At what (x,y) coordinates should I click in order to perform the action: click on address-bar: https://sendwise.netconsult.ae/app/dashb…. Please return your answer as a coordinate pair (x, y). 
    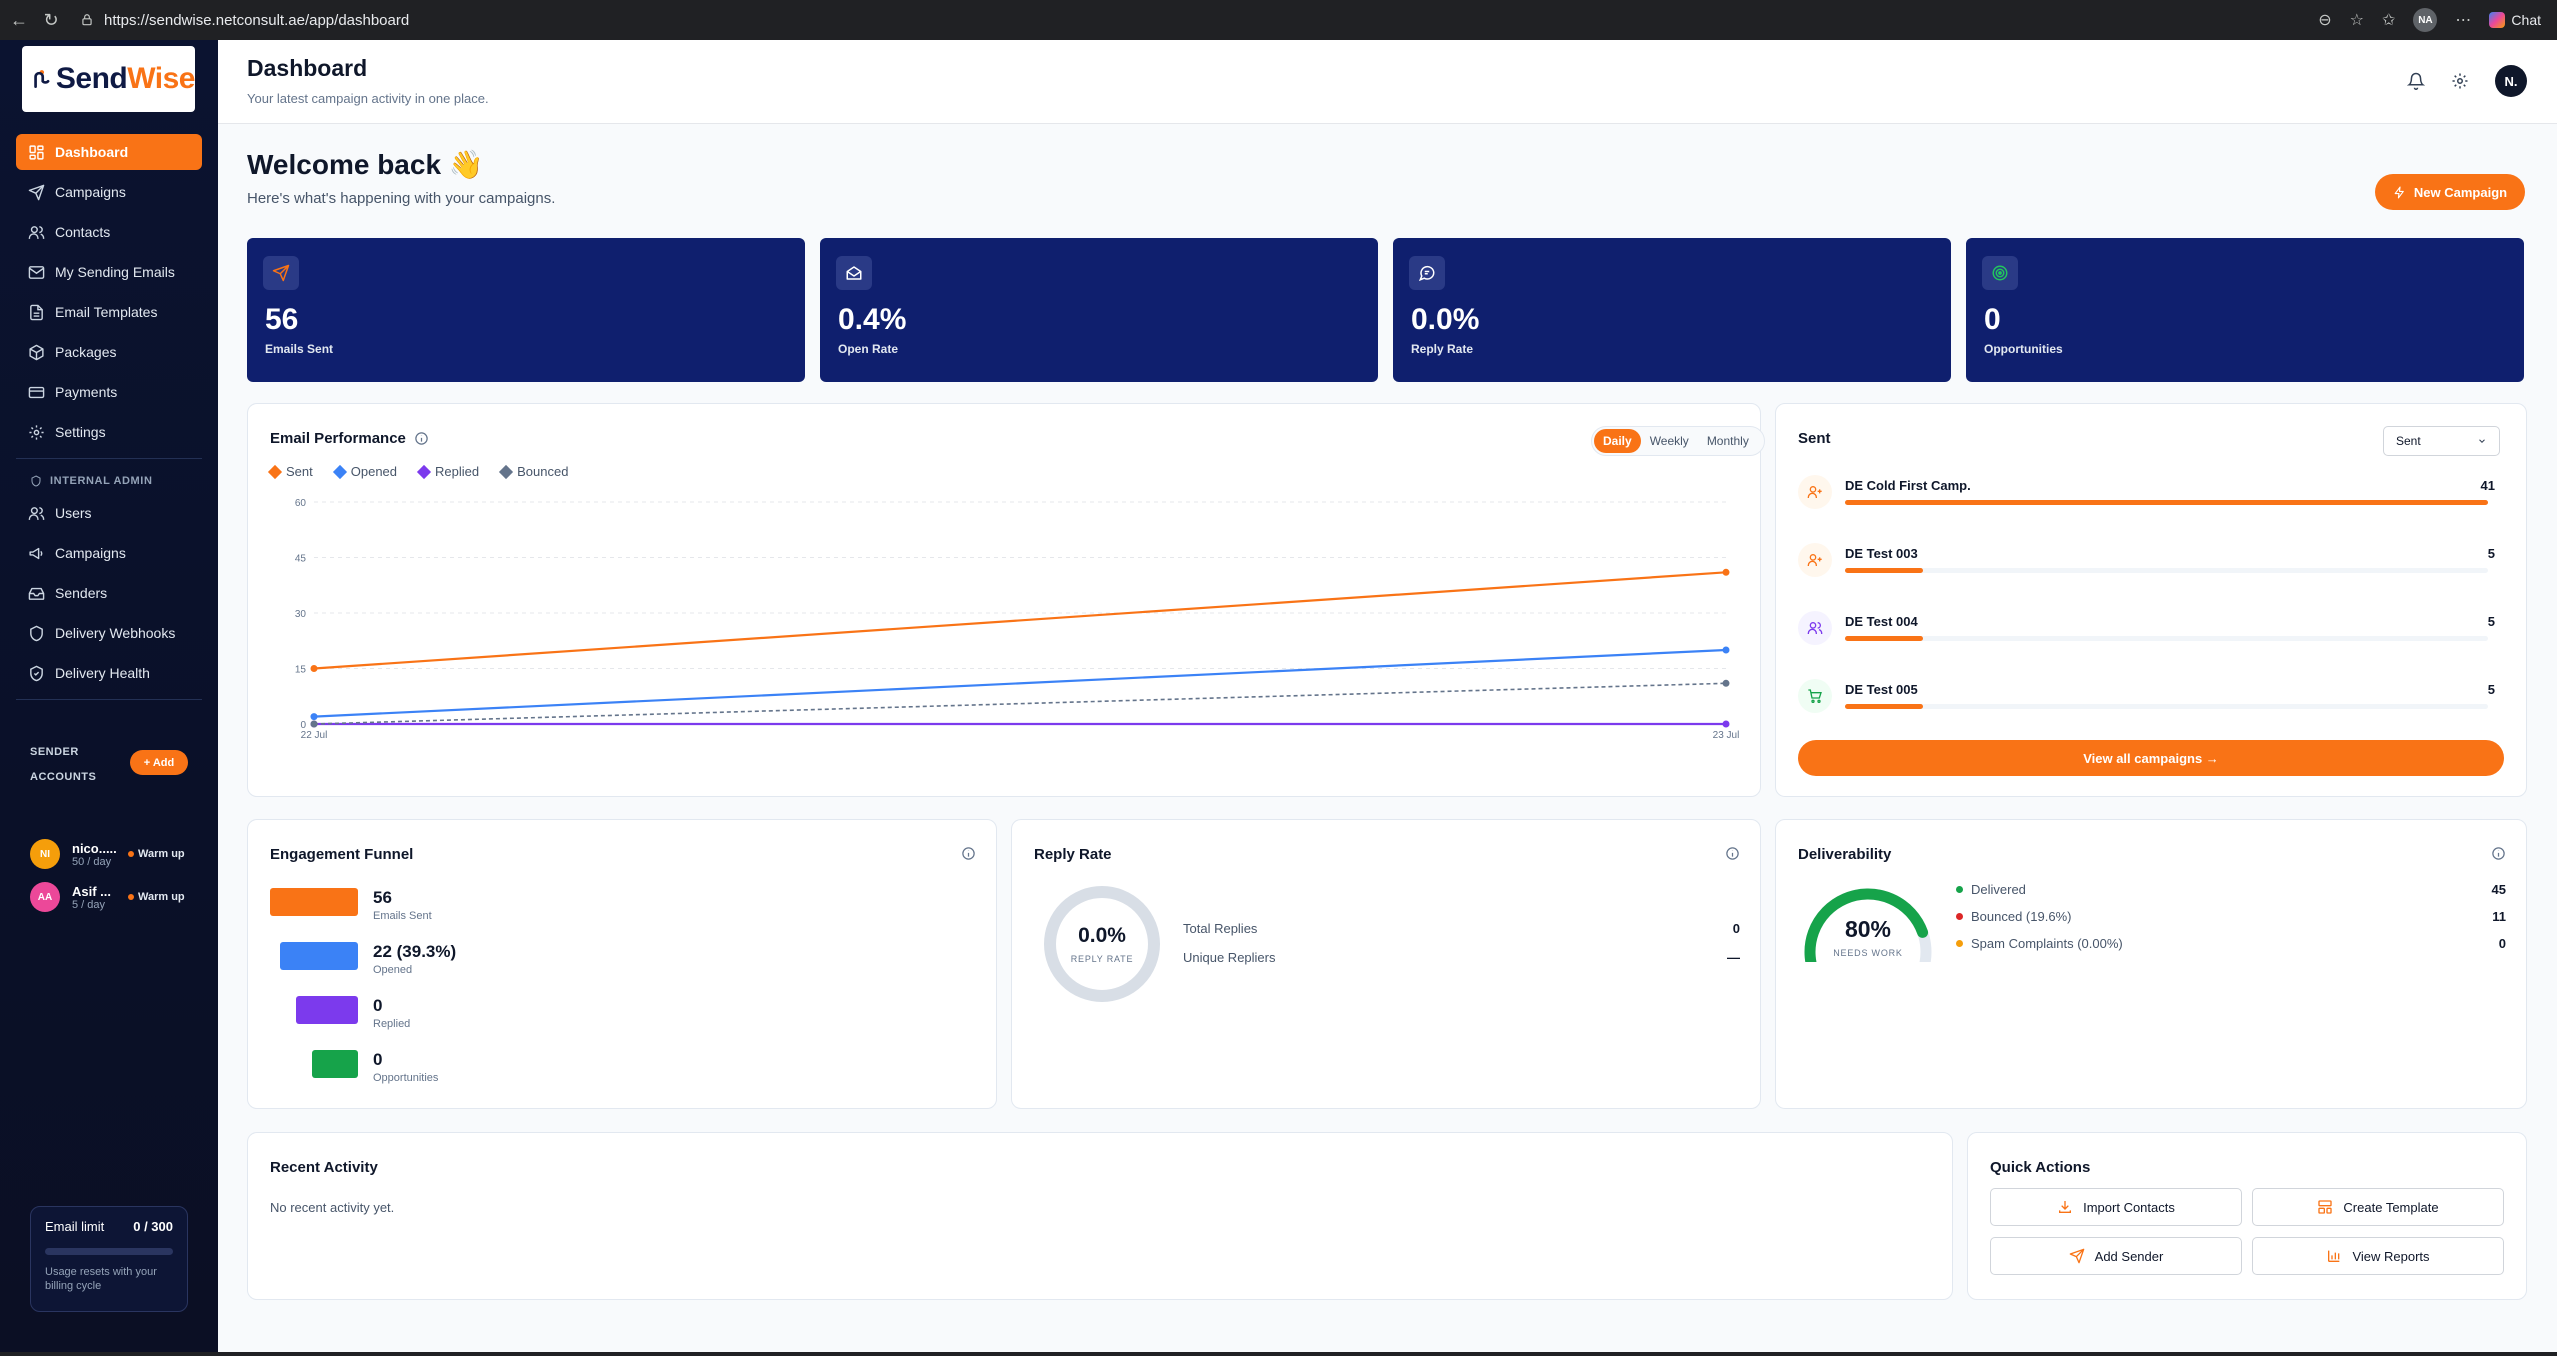
    Looking at the image, I should click on (244, 20).